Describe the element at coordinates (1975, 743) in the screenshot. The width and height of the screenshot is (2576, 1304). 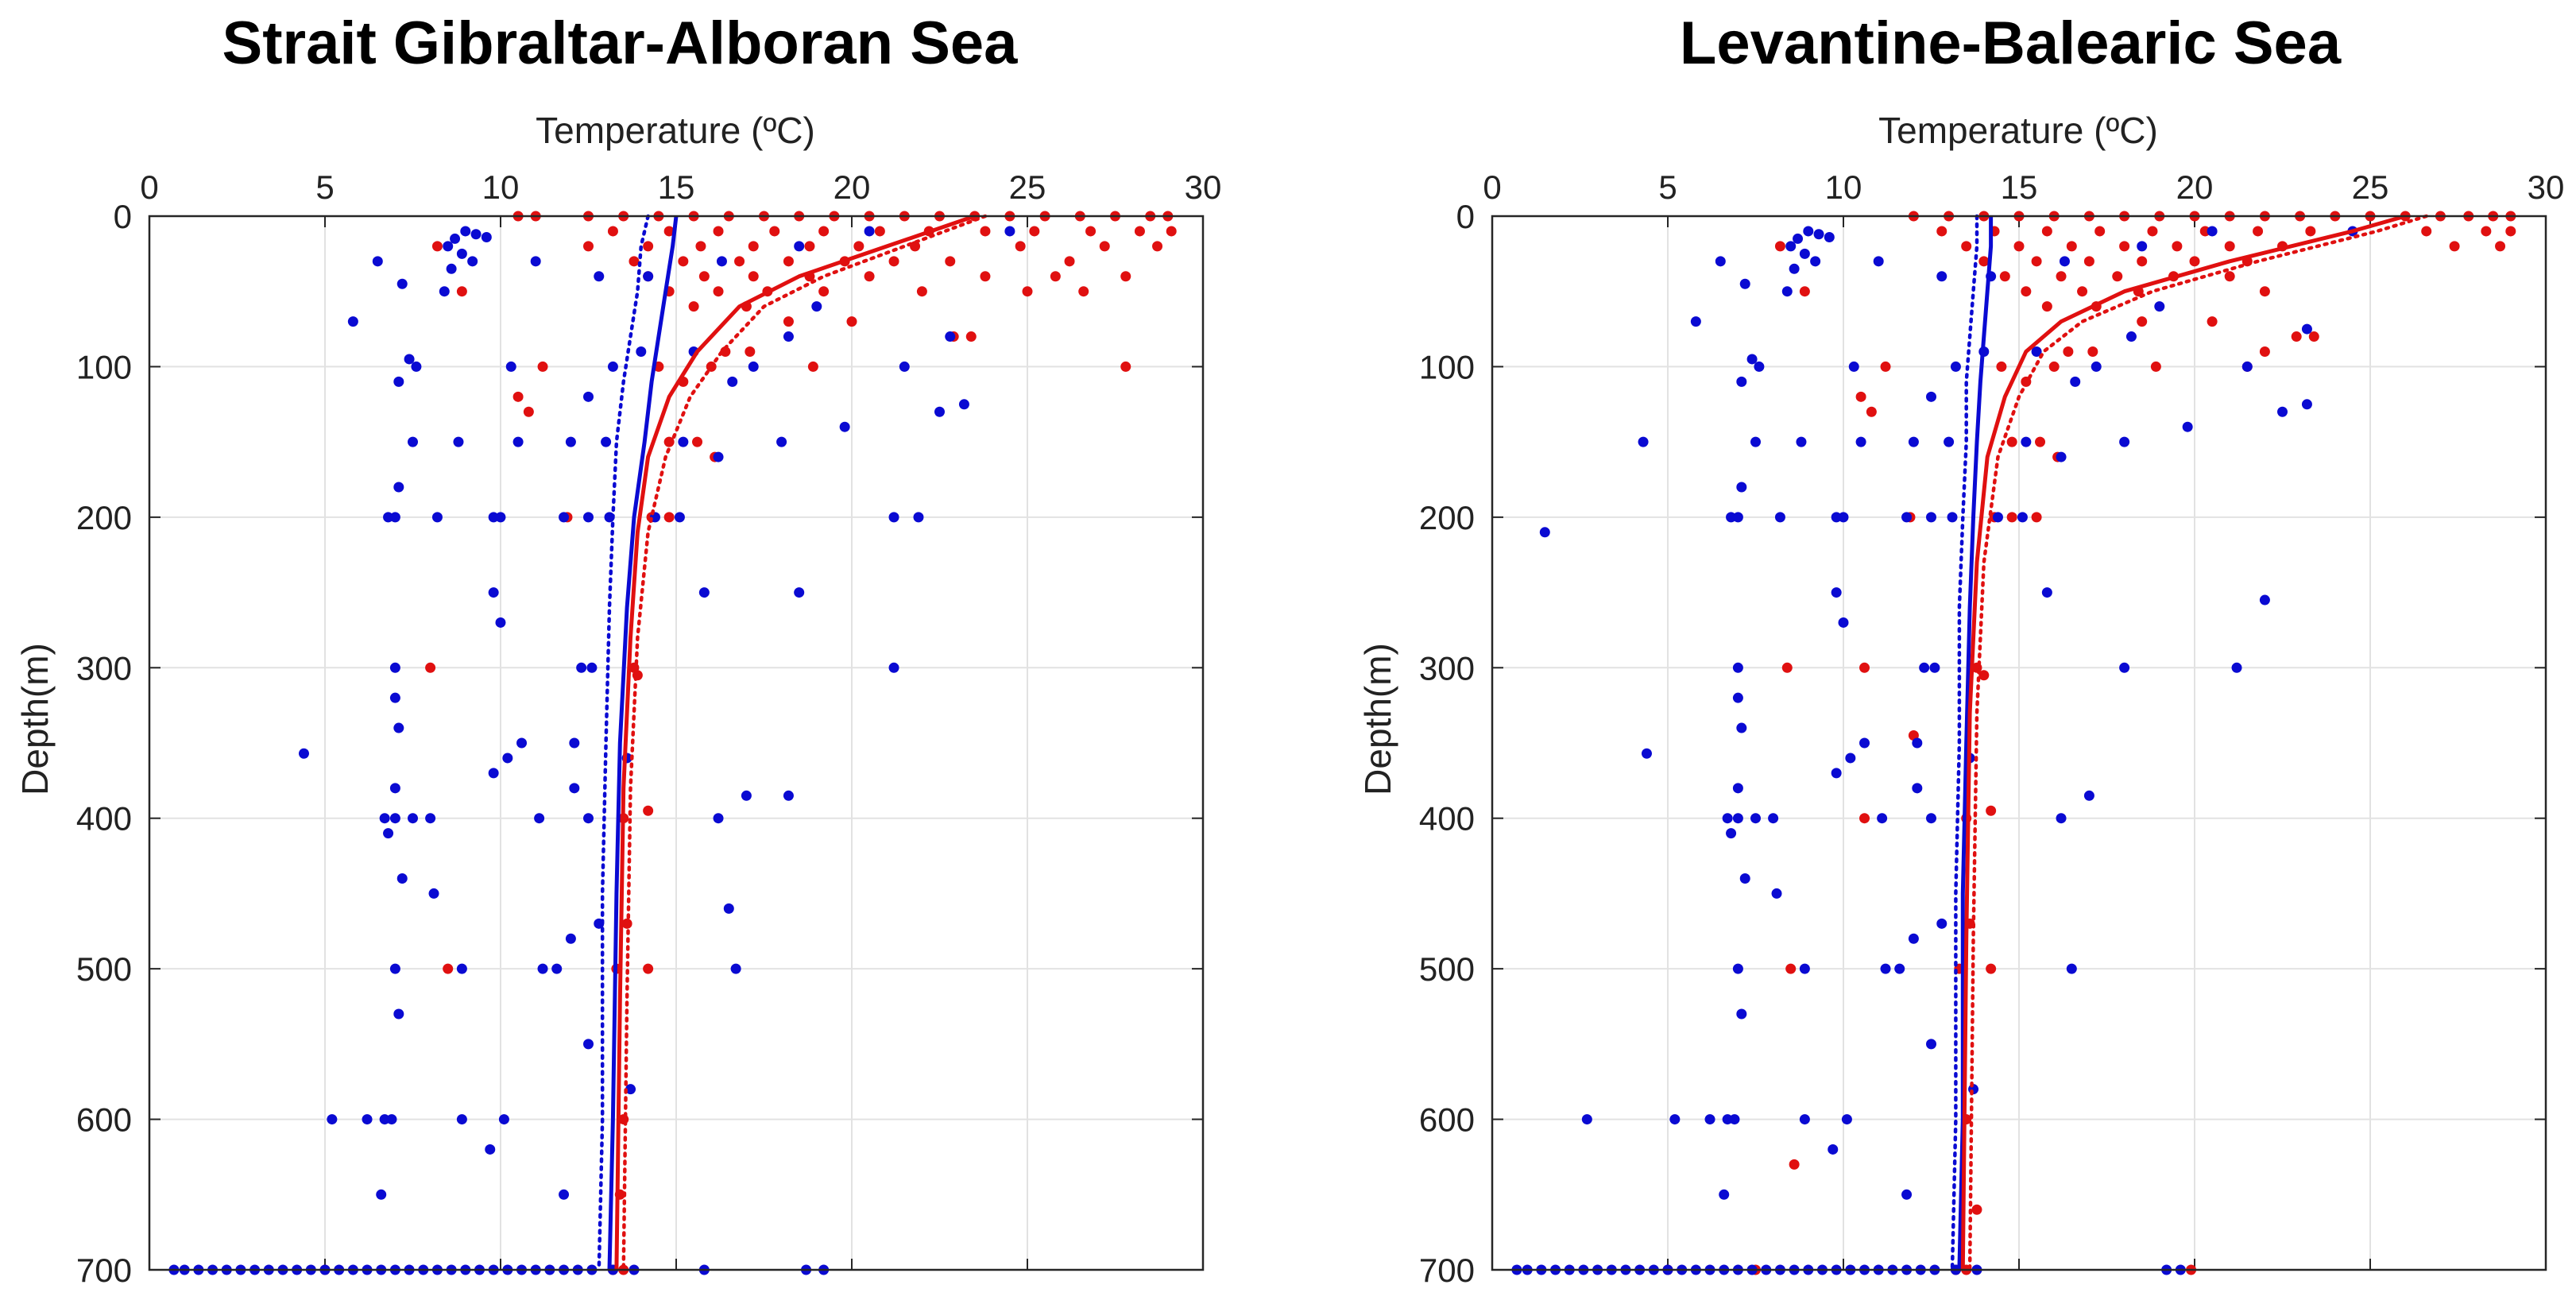
I see `blue-mean-line` at that location.